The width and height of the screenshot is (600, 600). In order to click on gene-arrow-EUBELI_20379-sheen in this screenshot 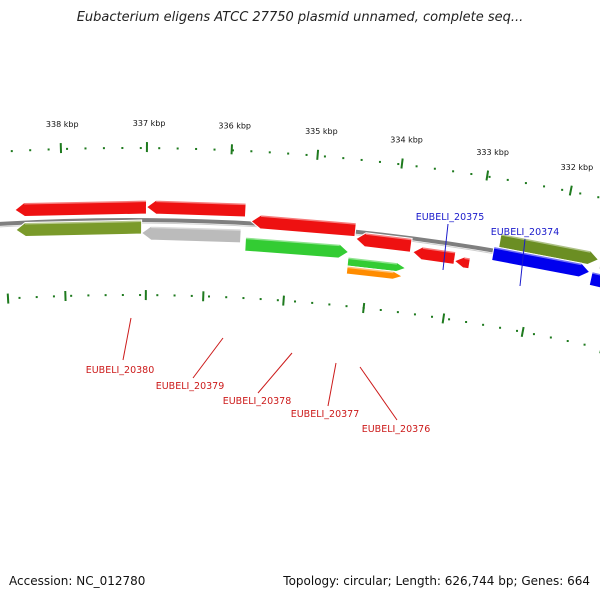, I will do `click(292, 242)`.